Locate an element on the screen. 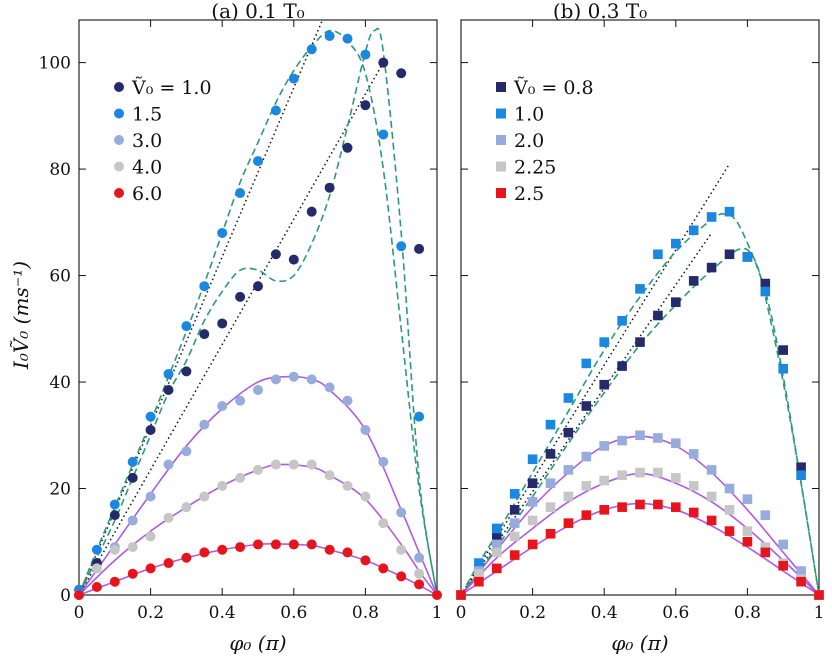 The height and width of the screenshot is (665, 832). x-tick-label: 0.6 is located at coordinates (675, 613).